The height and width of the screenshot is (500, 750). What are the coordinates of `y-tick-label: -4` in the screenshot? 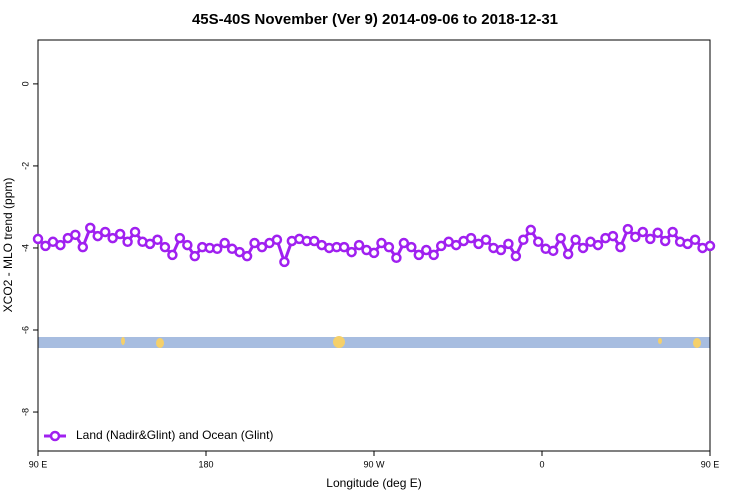 It's located at (25, 248).